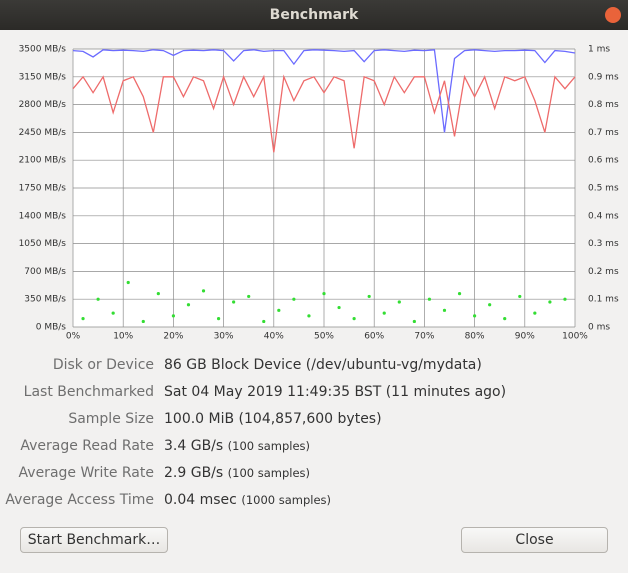 The height and width of the screenshot is (573, 628). I want to click on y-tick-label: 0 MB/s, so click(51, 328).